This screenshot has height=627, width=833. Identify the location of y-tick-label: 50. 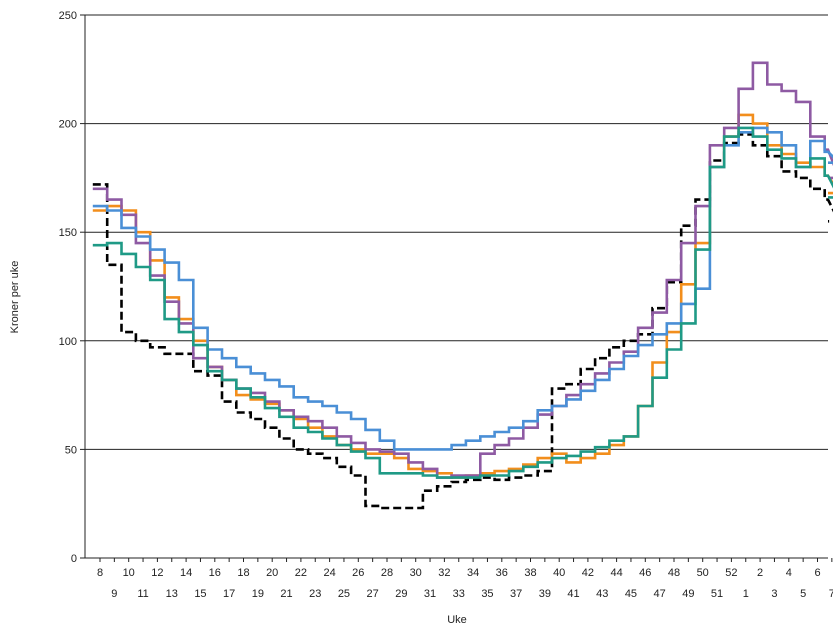
(71, 450).